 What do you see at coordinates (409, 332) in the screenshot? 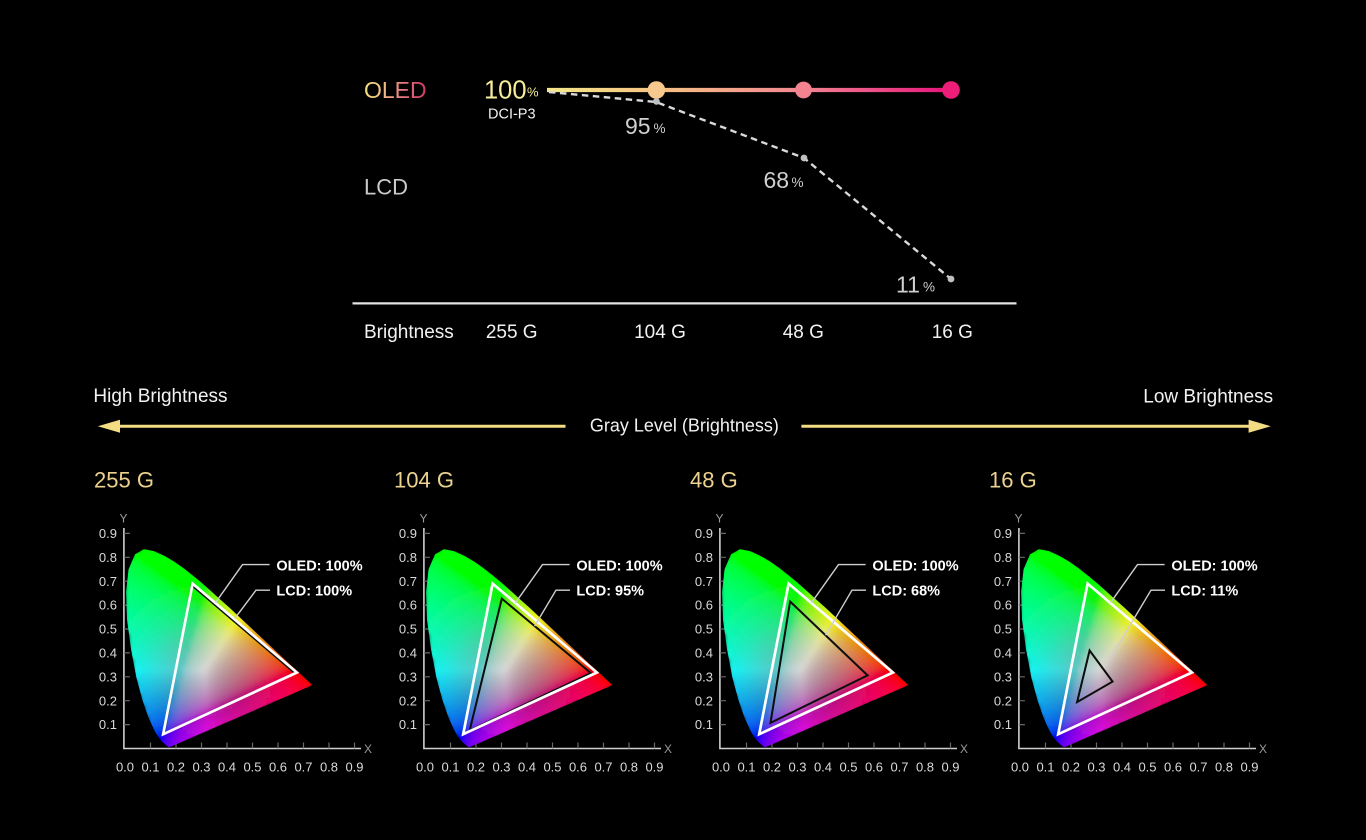
I see `svg-text: Brightness` at bounding box center [409, 332].